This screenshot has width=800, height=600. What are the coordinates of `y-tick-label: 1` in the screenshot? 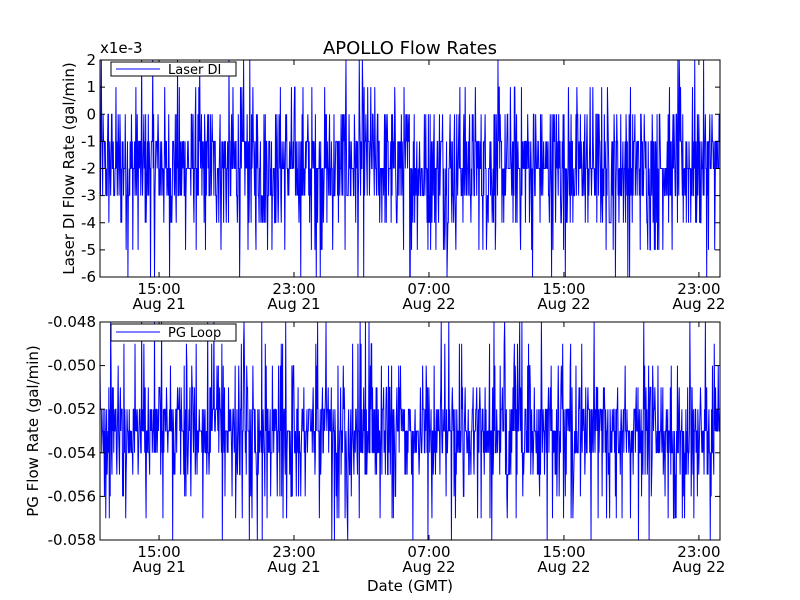 It's located at (91, 87).